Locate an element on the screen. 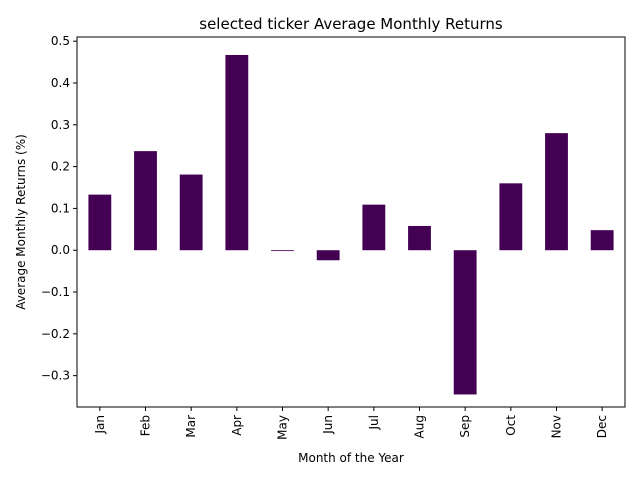 The width and height of the screenshot is (640, 480). y-tick-label: 0.5 is located at coordinates (60, 41).